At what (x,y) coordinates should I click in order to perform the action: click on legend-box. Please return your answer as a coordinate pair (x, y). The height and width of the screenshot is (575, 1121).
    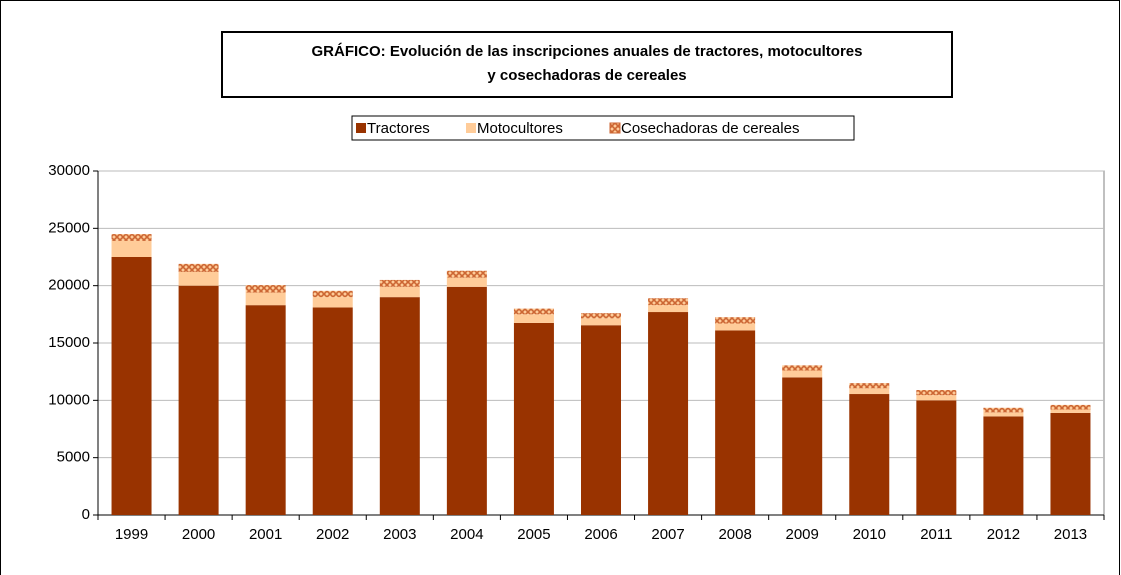
    Looking at the image, I should click on (603, 128).